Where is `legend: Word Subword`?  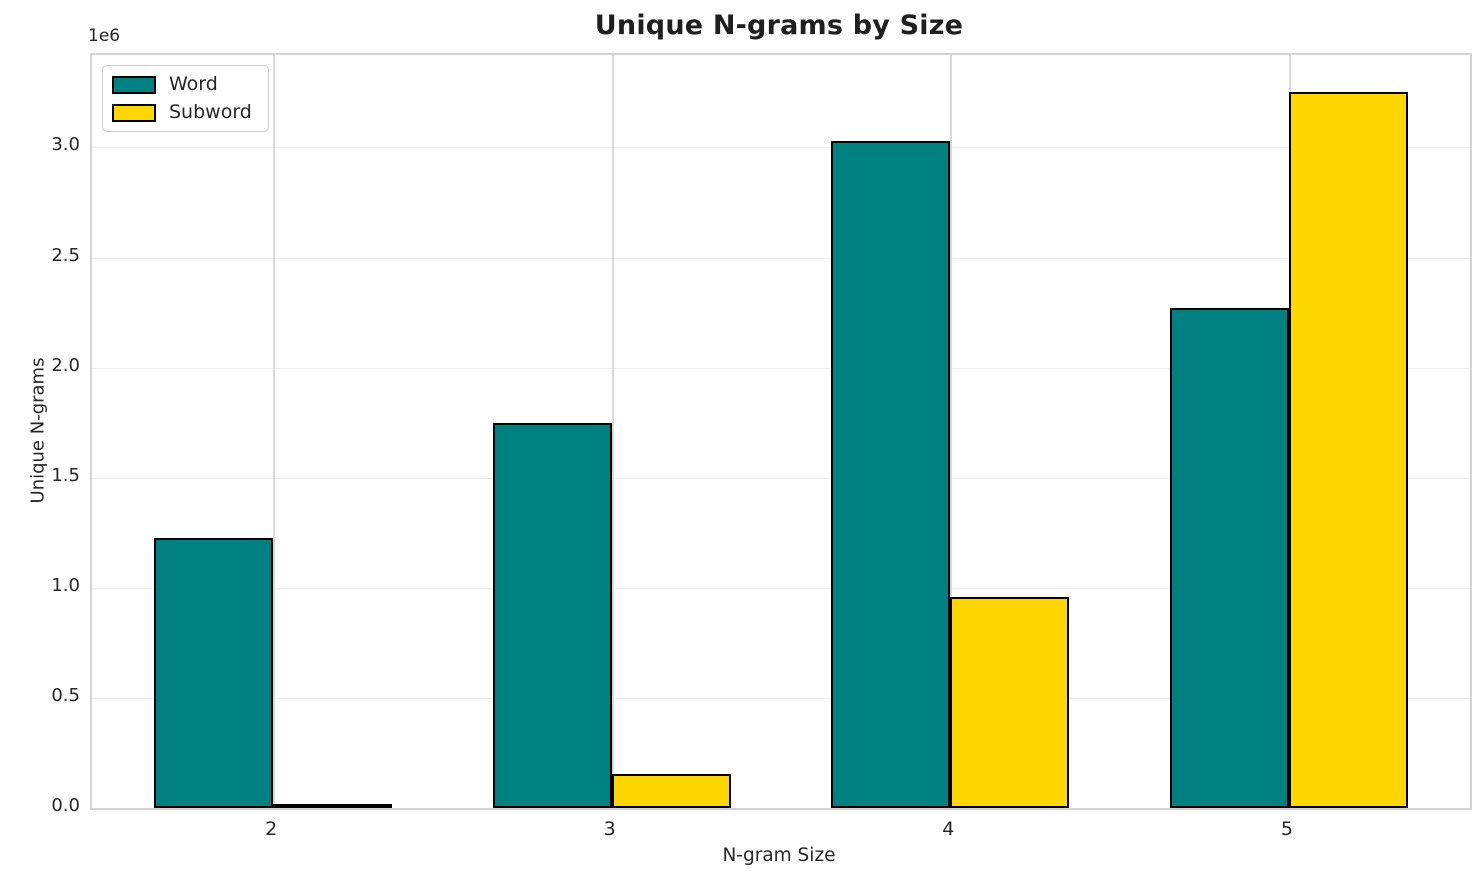
legend: Word Subword is located at coordinates (185, 98).